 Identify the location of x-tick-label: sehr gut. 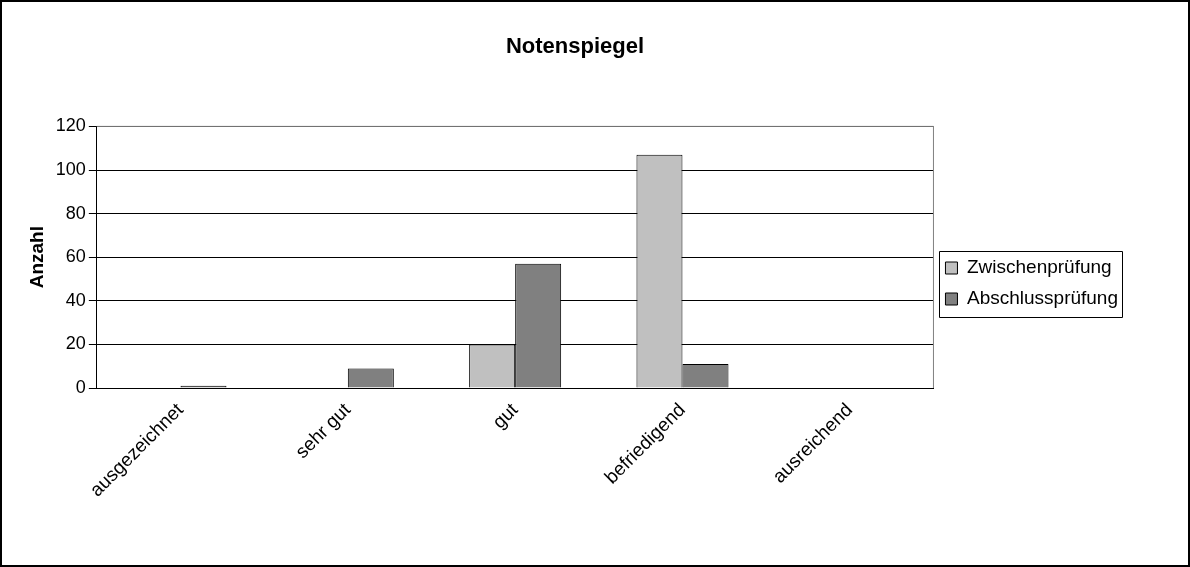
(322, 430).